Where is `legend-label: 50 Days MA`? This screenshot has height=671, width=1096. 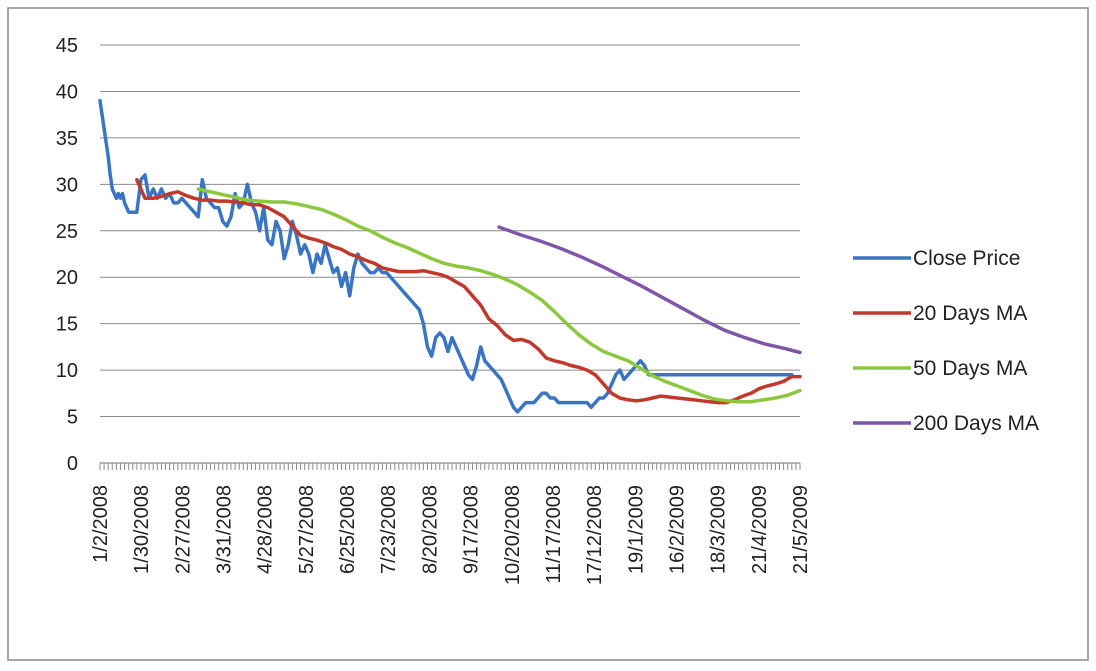
legend-label: 50 Days MA is located at coordinates (970, 368).